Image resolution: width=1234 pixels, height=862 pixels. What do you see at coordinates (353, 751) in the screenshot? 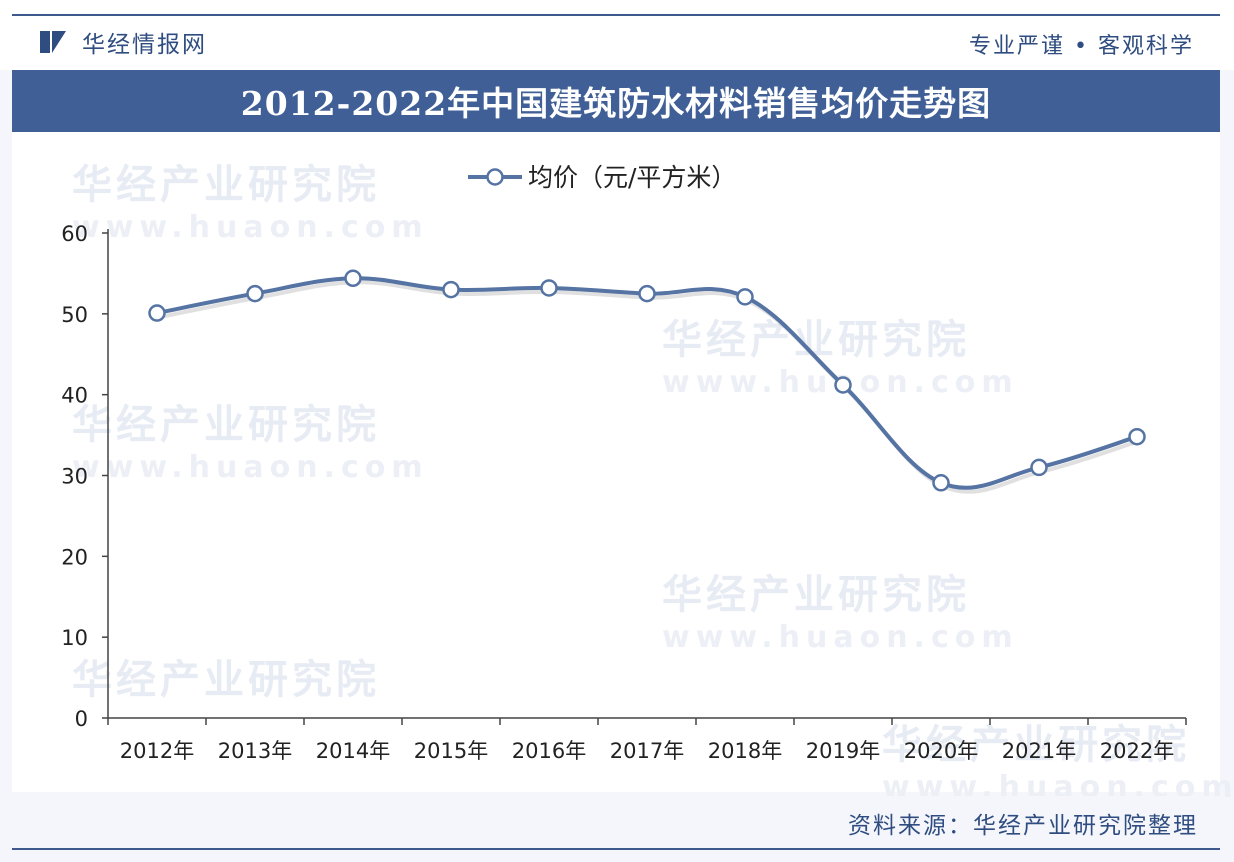
I see `x-tick-label: 2014年` at bounding box center [353, 751].